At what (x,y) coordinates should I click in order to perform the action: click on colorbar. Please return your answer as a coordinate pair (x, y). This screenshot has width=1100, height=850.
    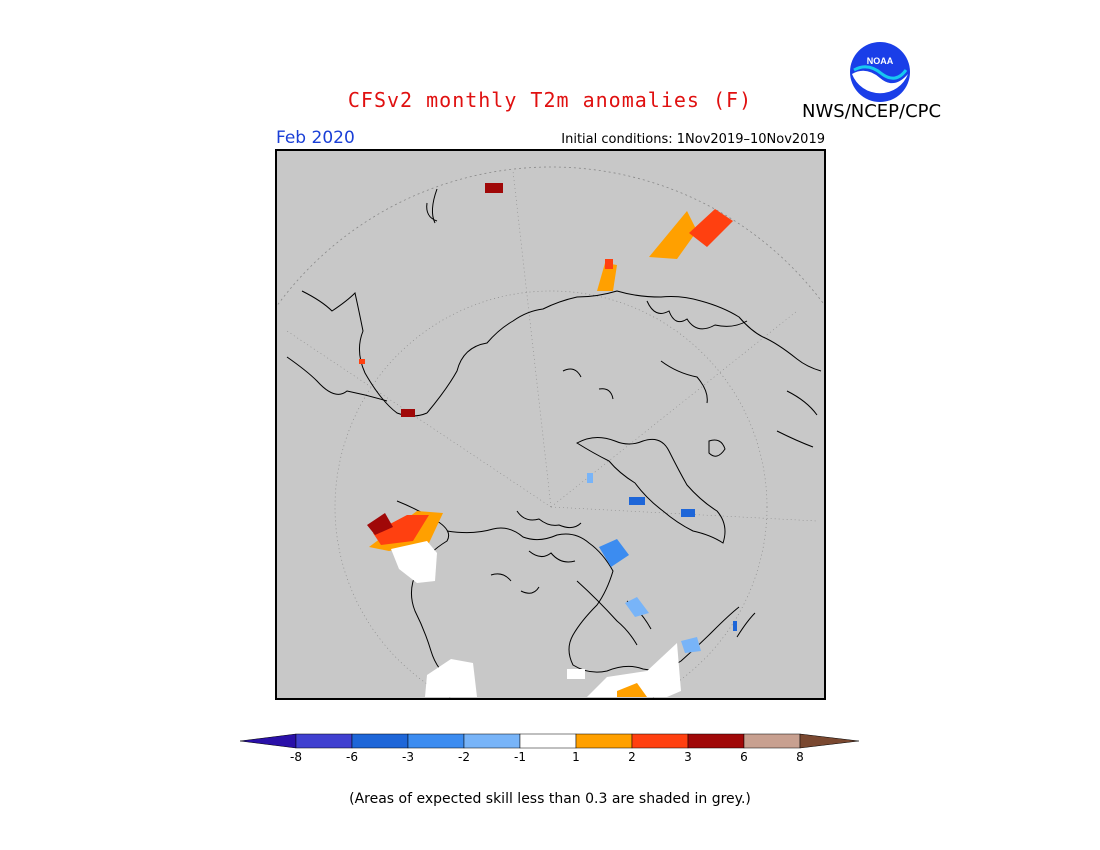
    Looking at the image, I should click on (550, 741).